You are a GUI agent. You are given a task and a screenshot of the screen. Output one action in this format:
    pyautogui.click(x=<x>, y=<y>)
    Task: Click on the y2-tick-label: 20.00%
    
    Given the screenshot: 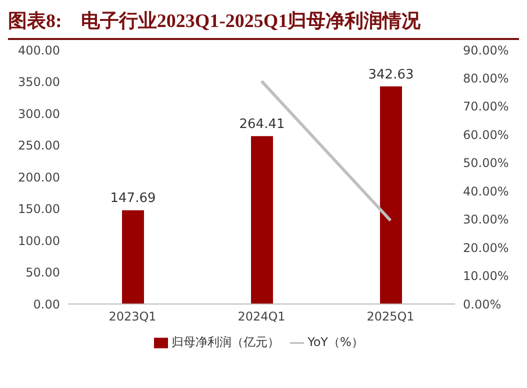 What is the action you would take?
    pyautogui.click(x=486, y=247)
    